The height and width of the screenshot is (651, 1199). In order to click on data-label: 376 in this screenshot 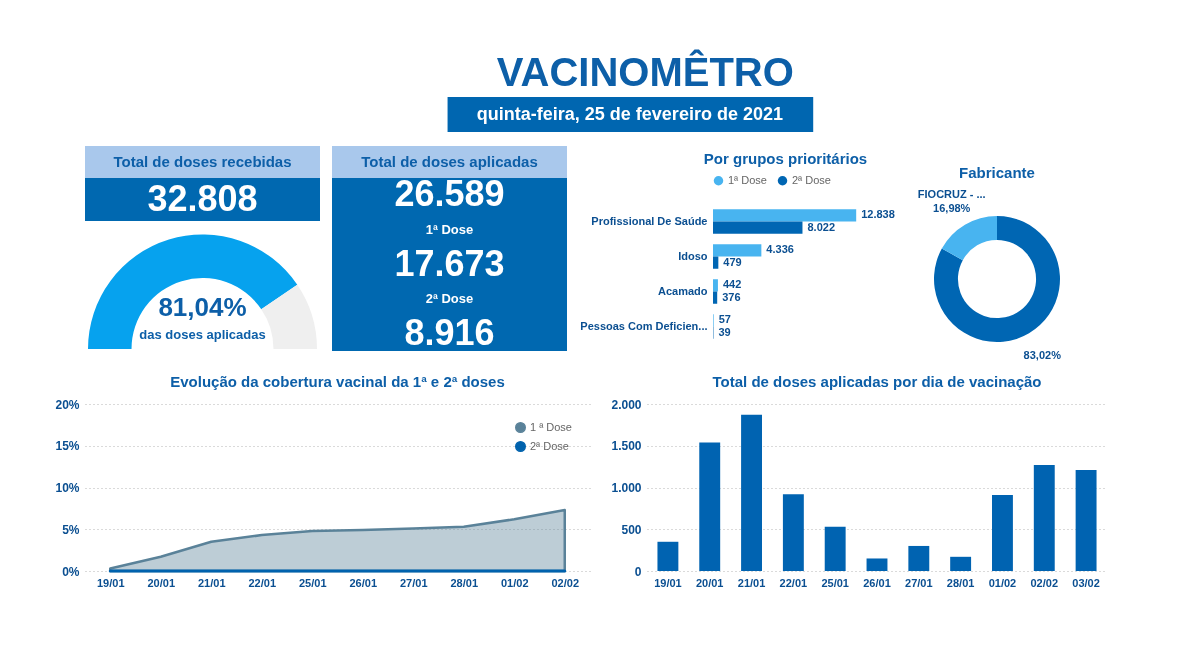, I will do `click(731, 296)`.